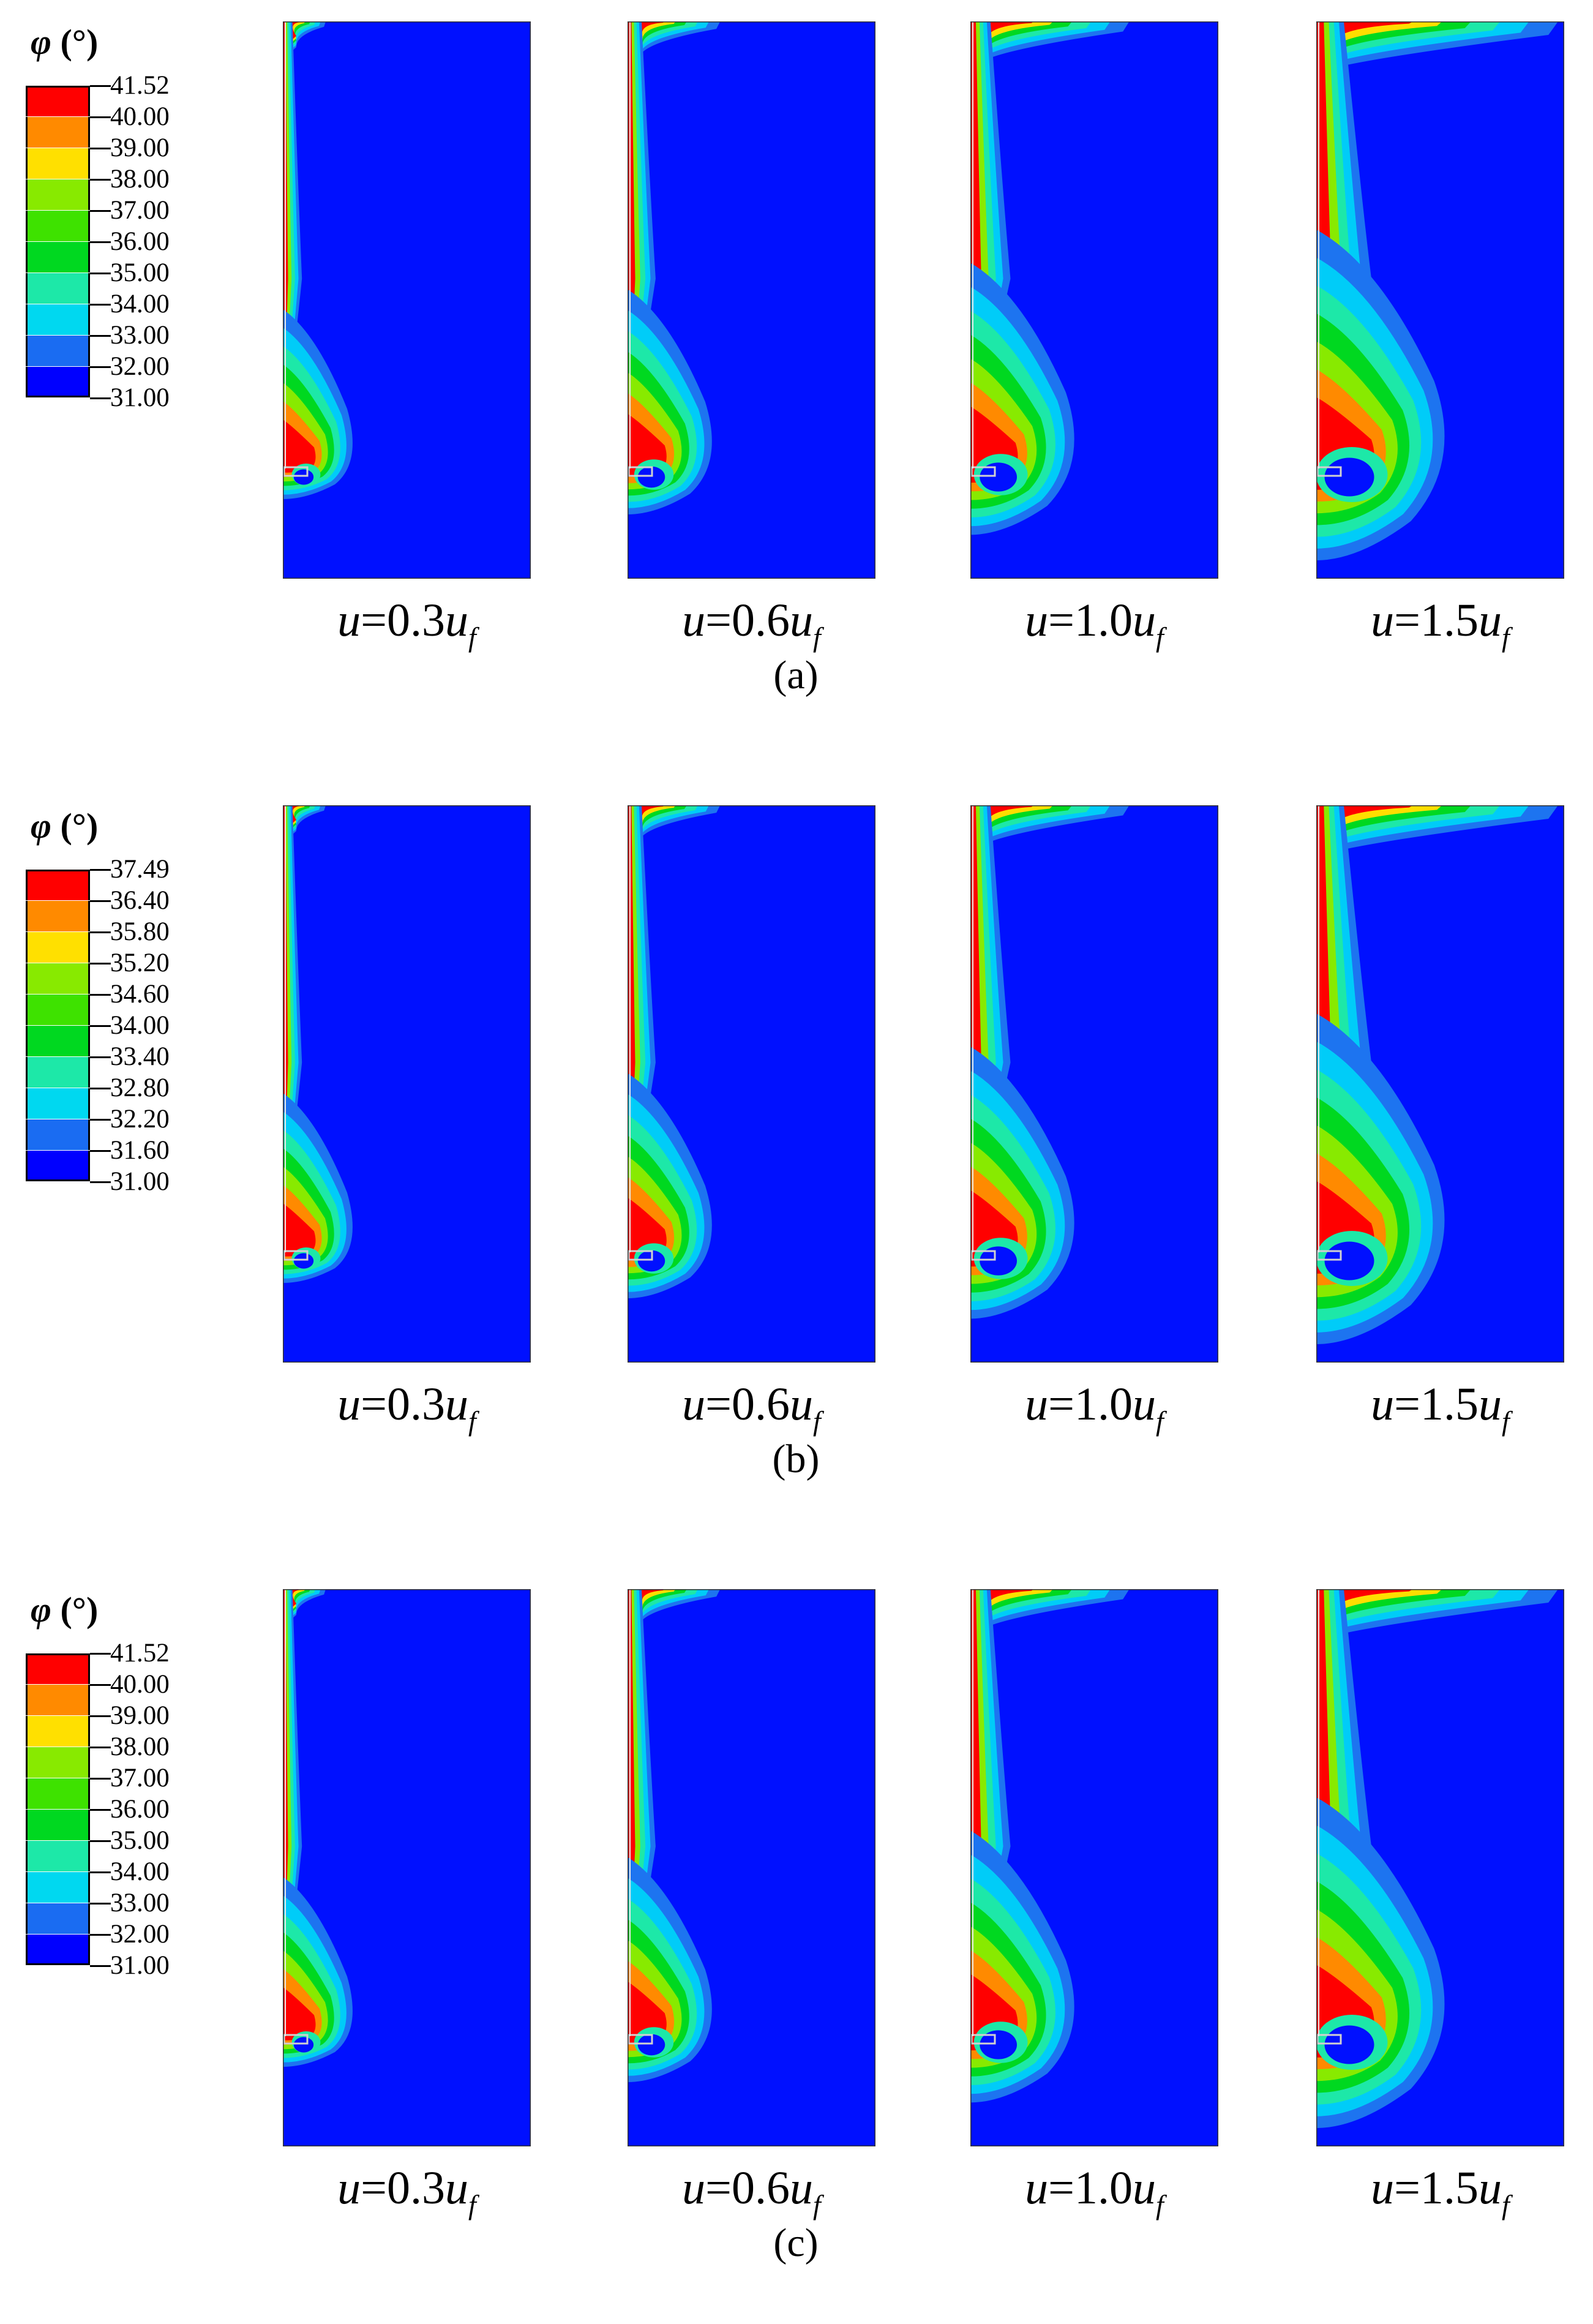  I want to click on group-label: (a), so click(796, 675).